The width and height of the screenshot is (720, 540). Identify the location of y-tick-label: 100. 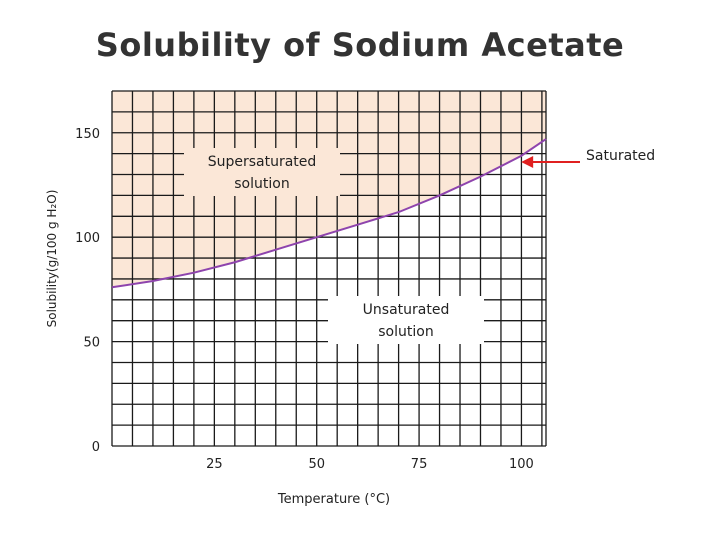
(87, 238).